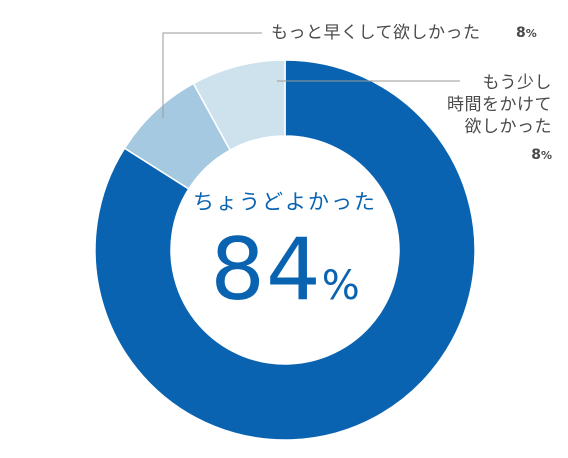  What do you see at coordinates (376, 33) in the screenshot?
I see `label-early: もっと早くして欲しかった` at bounding box center [376, 33].